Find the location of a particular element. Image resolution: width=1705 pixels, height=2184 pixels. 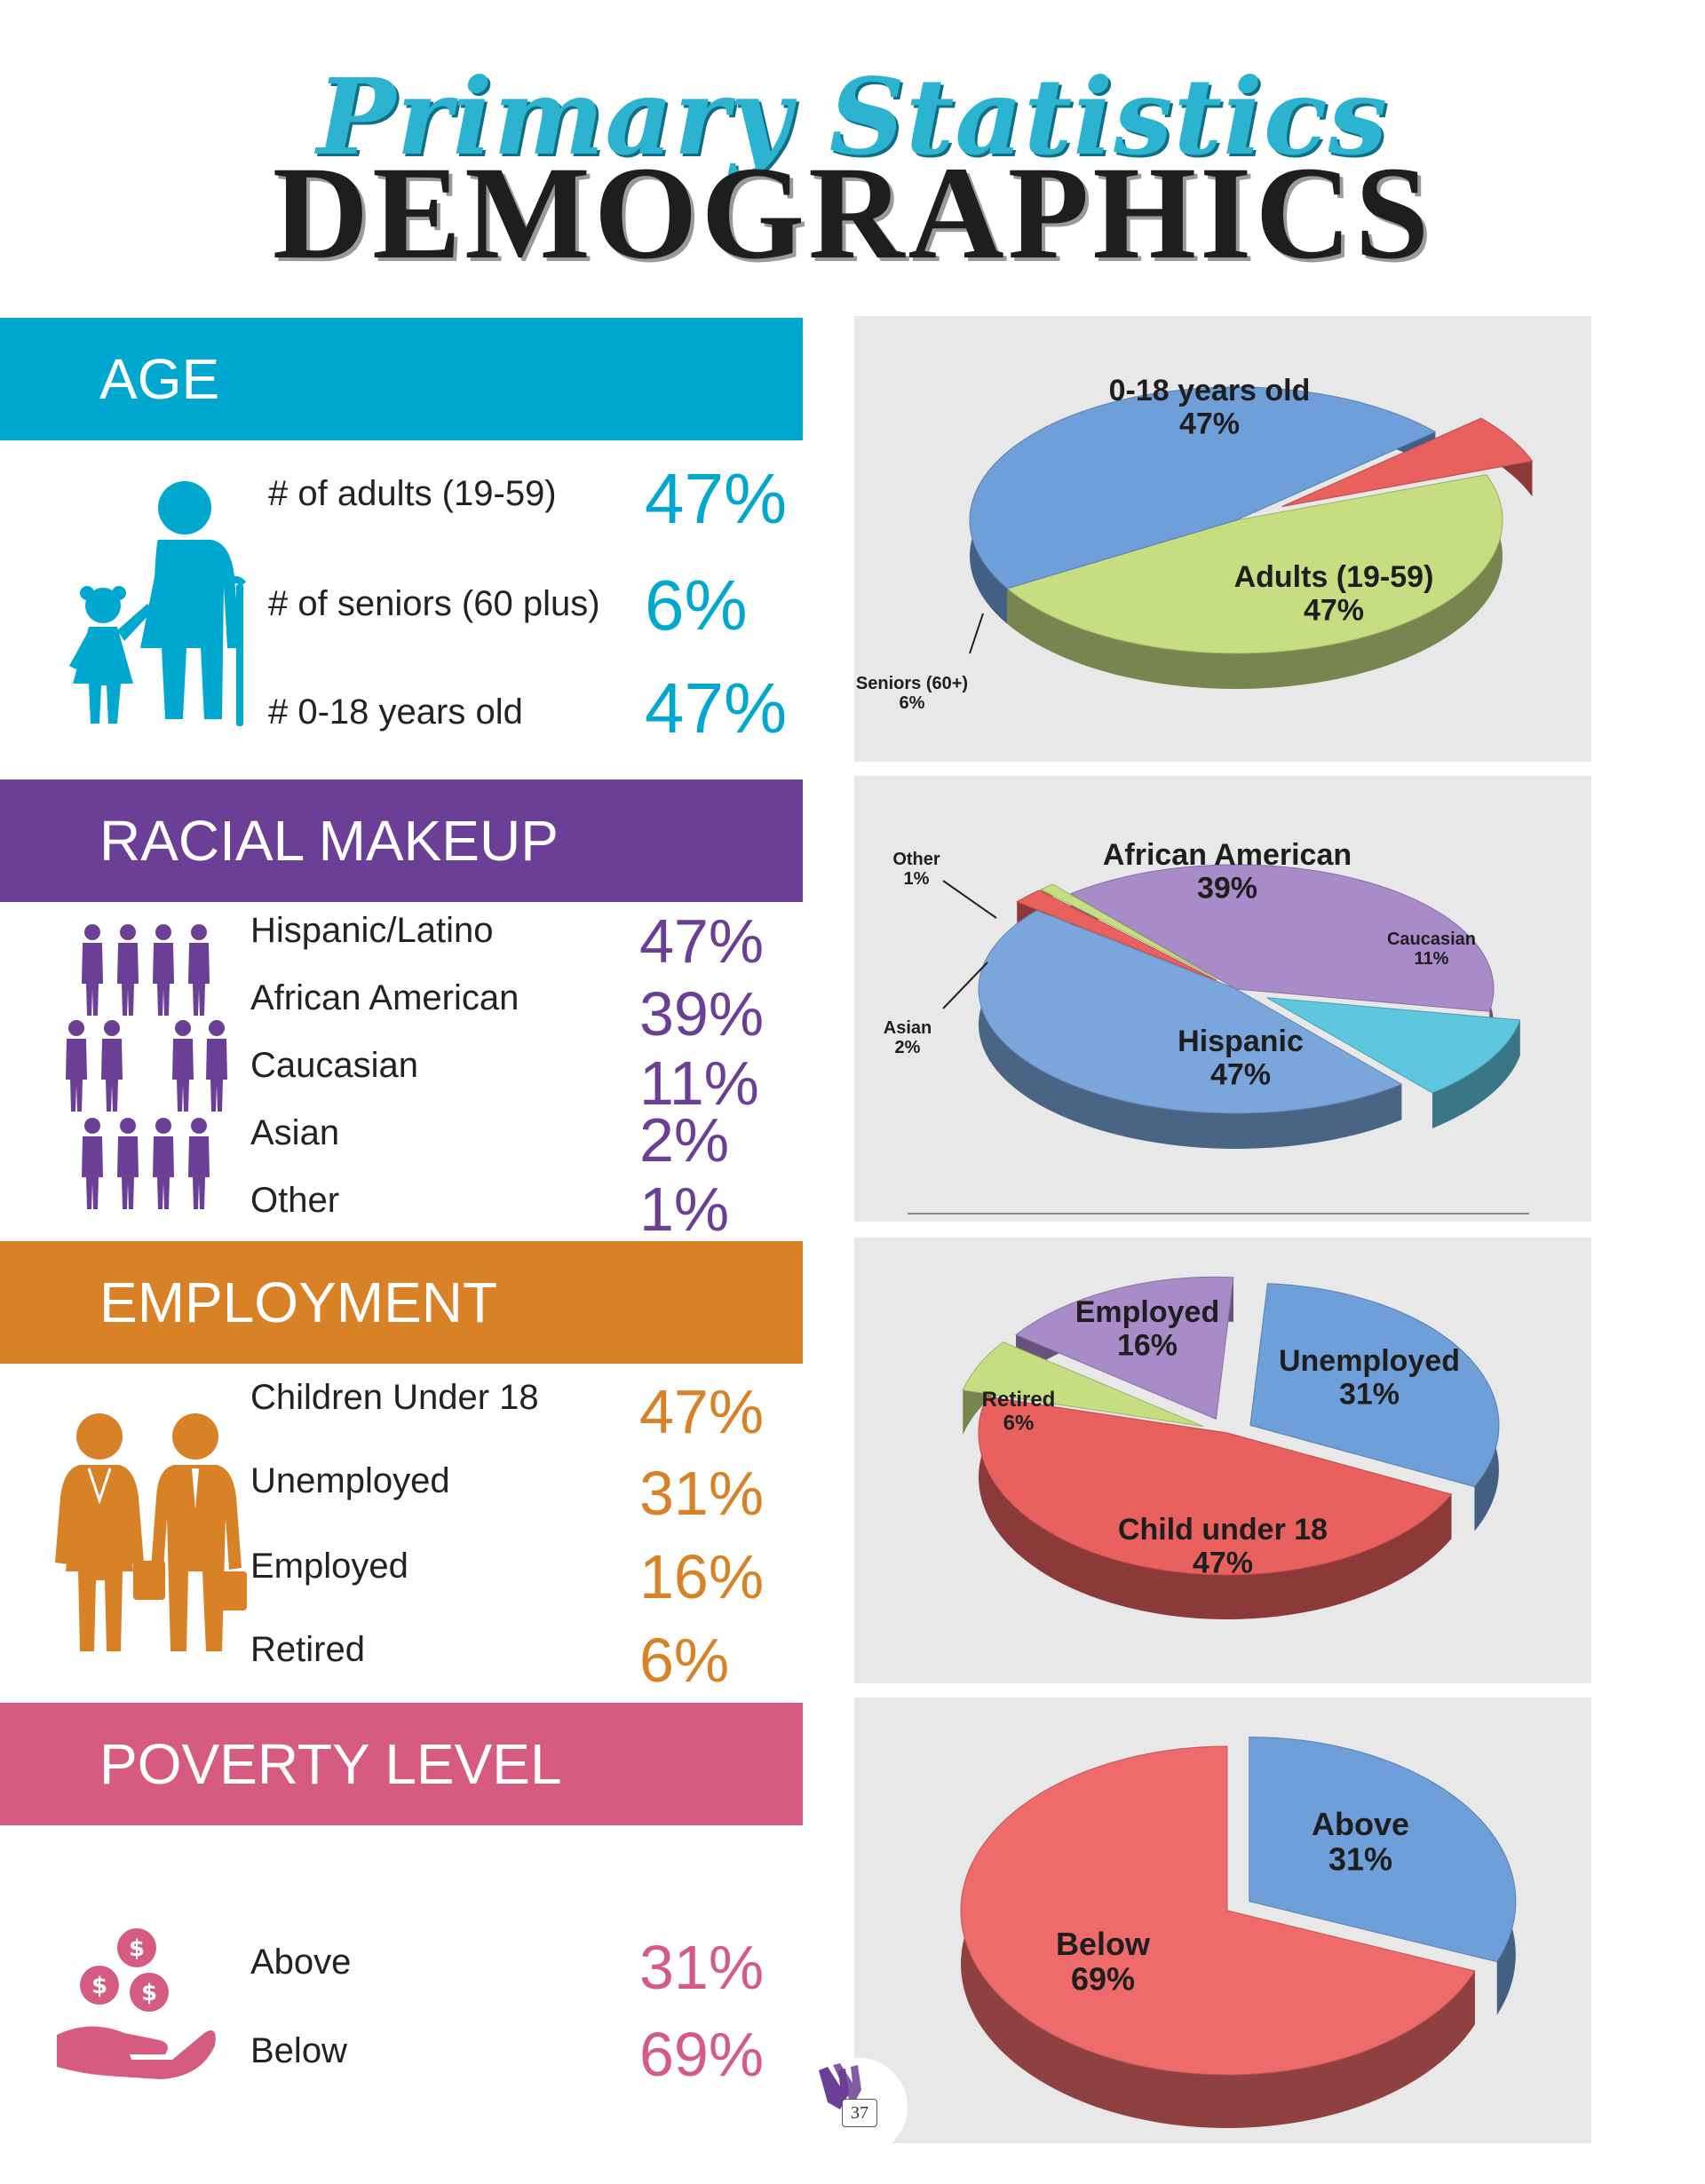

employment-row-value: 47% is located at coordinates (702, 1411).